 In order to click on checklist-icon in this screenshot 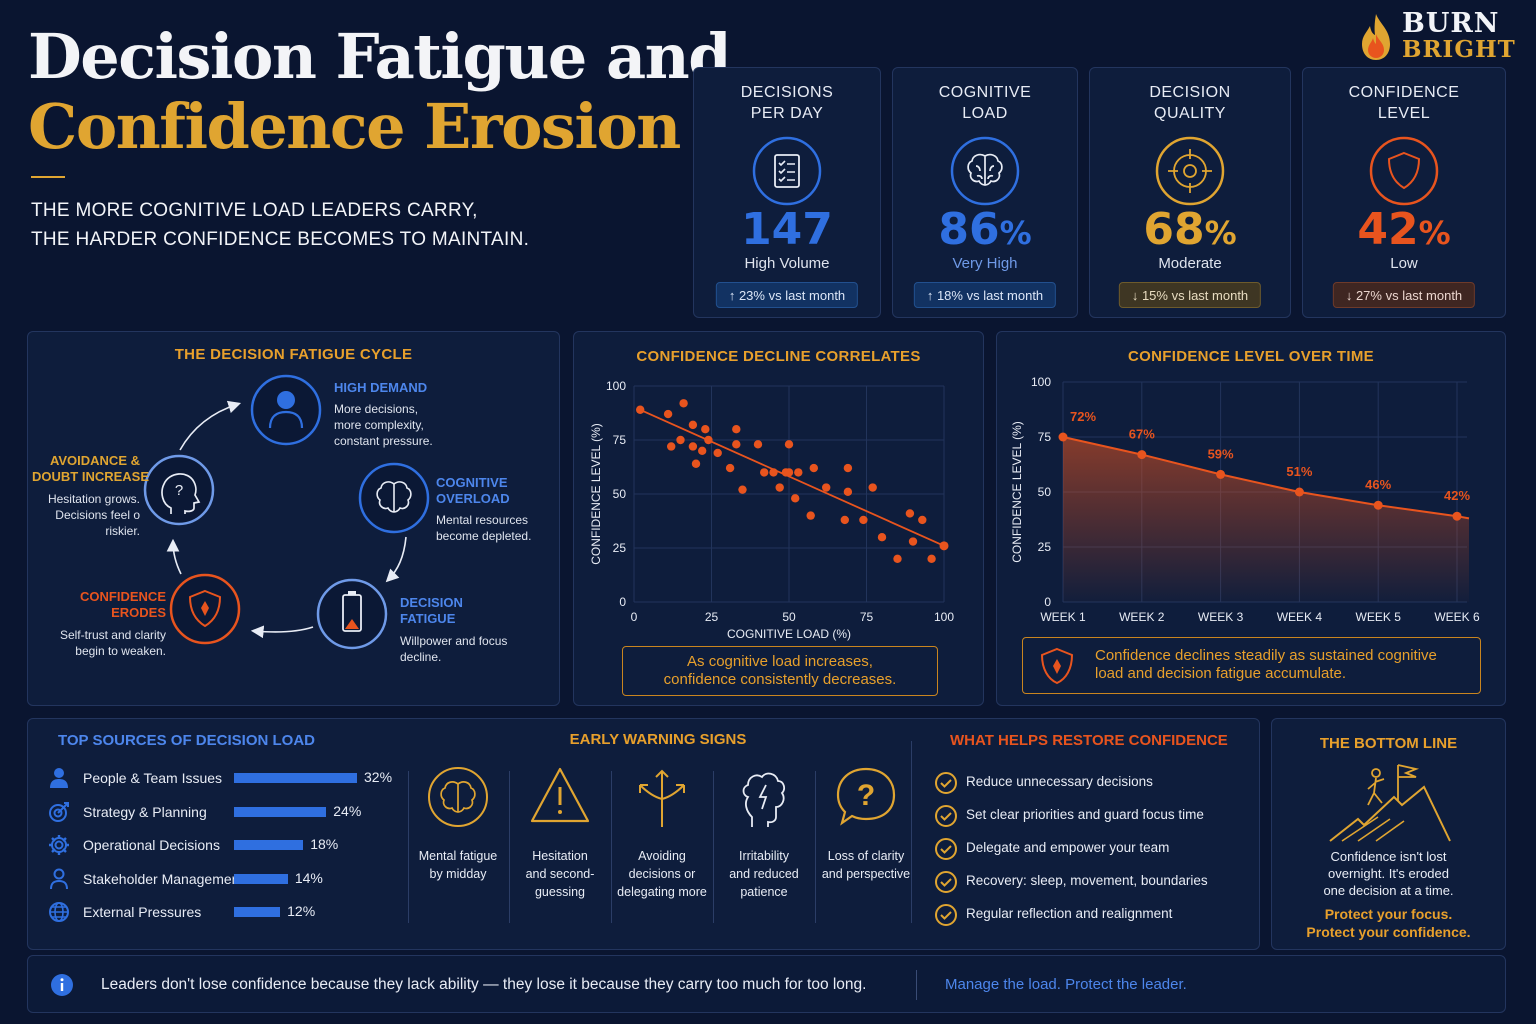, I will do `click(787, 171)`.